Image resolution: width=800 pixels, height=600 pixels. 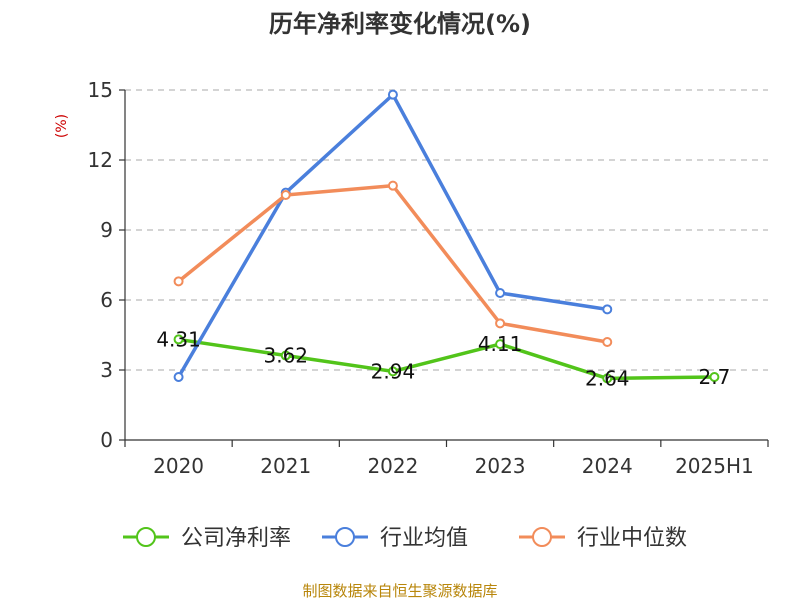 I want to click on data-label: 3.62, so click(x=285, y=356).